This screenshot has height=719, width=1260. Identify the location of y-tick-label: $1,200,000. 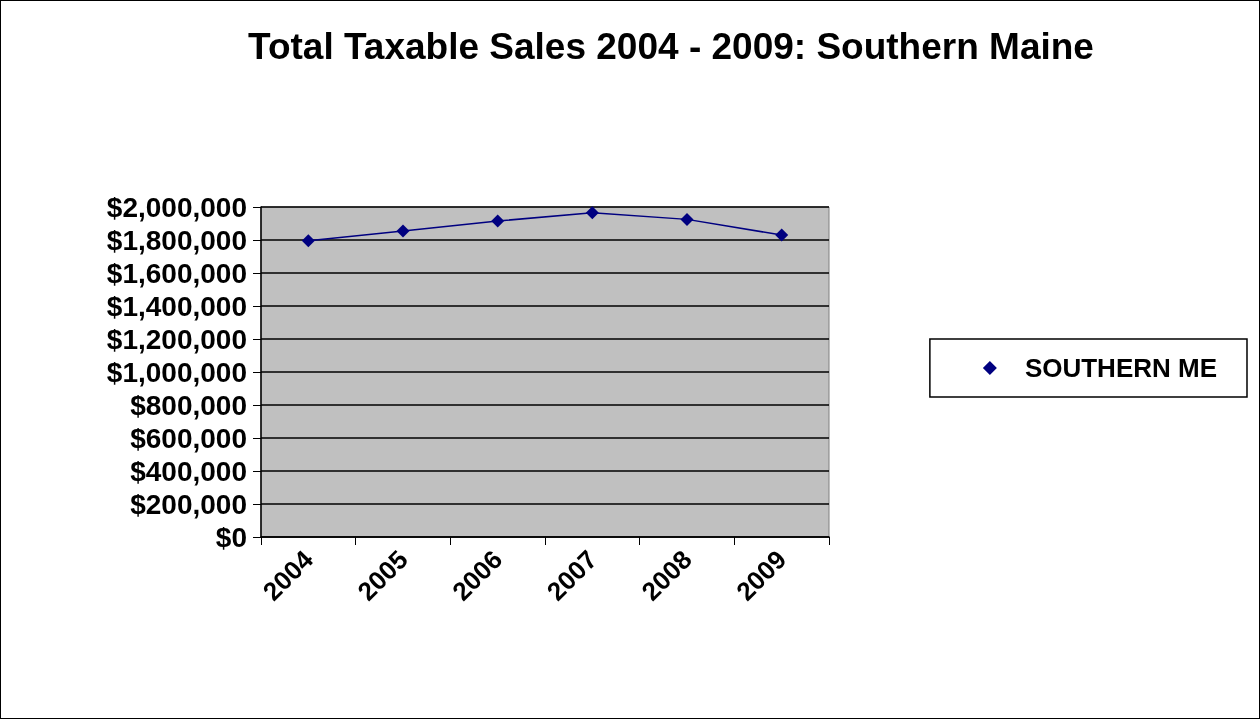
(176, 339).